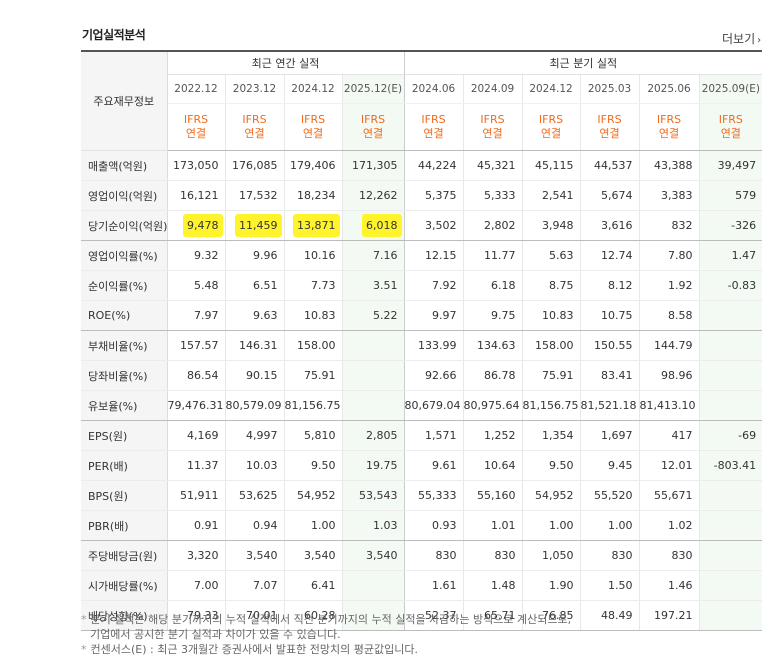 The image size is (784, 657). Describe the element at coordinates (124, 615) in the screenshot. I see `row-label: 배당성향(%)` at that location.